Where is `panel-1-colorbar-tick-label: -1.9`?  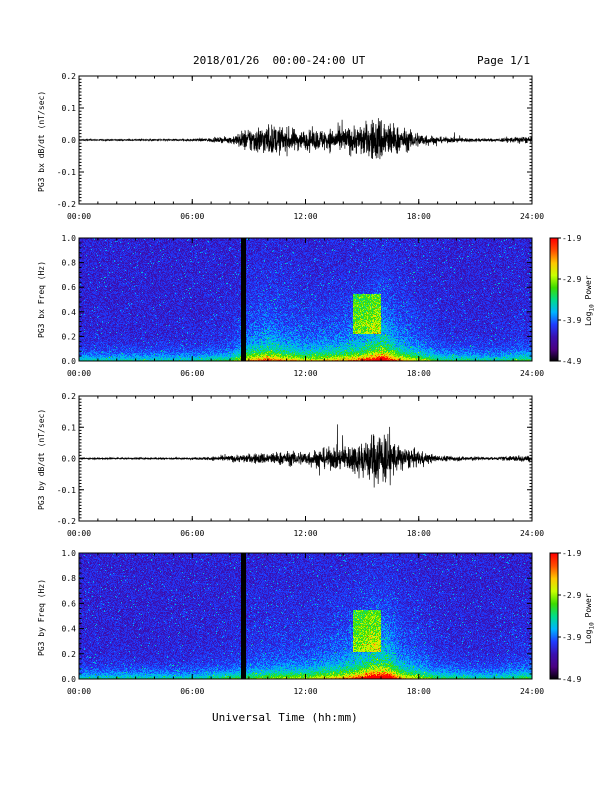 panel-1-colorbar-tick-label: -1.9 is located at coordinates (571, 238).